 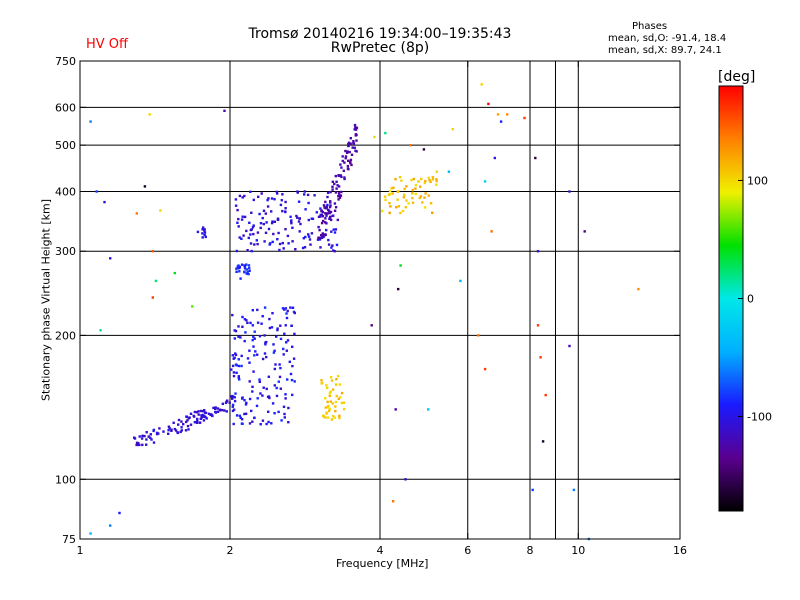 What do you see at coordinates (65, 145) in the screenshot?
I see `y-tick-label: 500` at bounding box center [65, 145].